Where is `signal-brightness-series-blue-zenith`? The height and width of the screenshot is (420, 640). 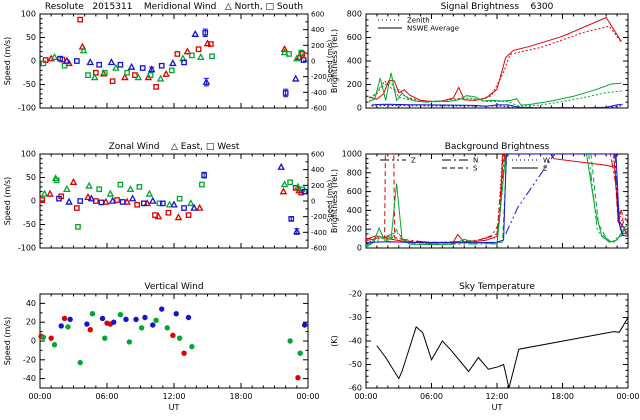 signal-brightness-series-blue-zenith is located at coordinates (497, 106).